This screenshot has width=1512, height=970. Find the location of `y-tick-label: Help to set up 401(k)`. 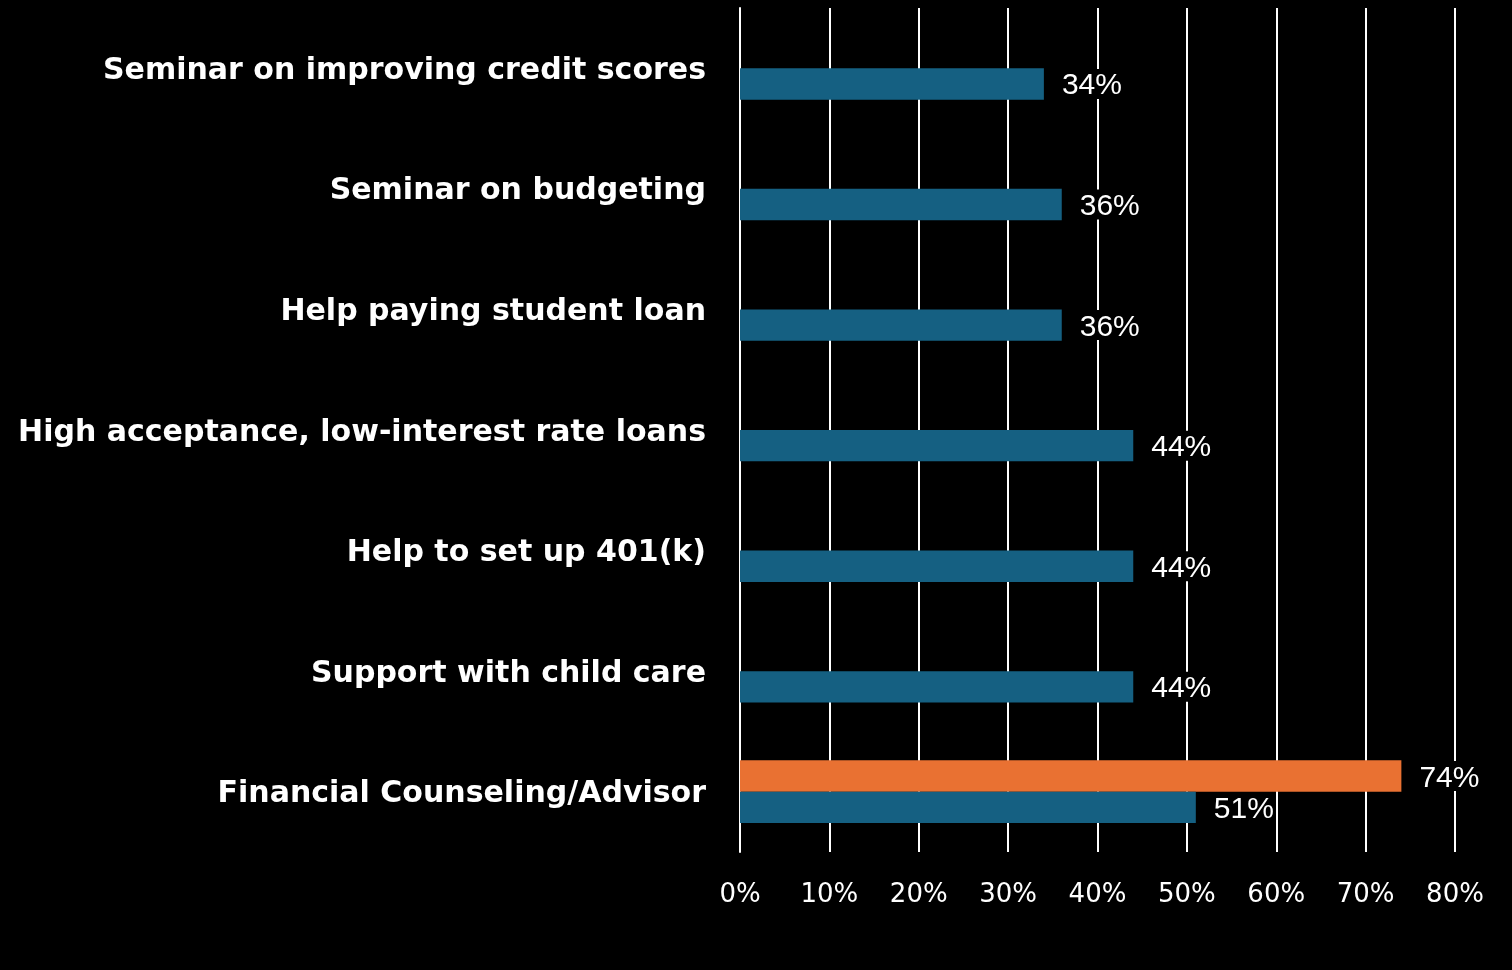

y-tick-label: Help to set up 401(k) is located at coordinates (526, 551).